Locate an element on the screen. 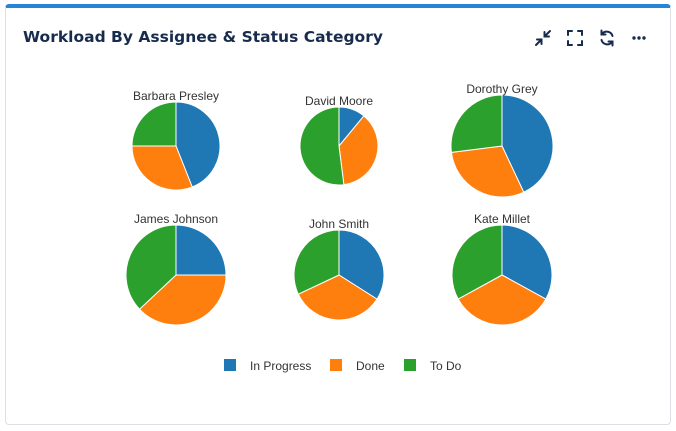 The image size is (676, 431). legend-item-to-do: To Do is located at coordinates (433, 366).